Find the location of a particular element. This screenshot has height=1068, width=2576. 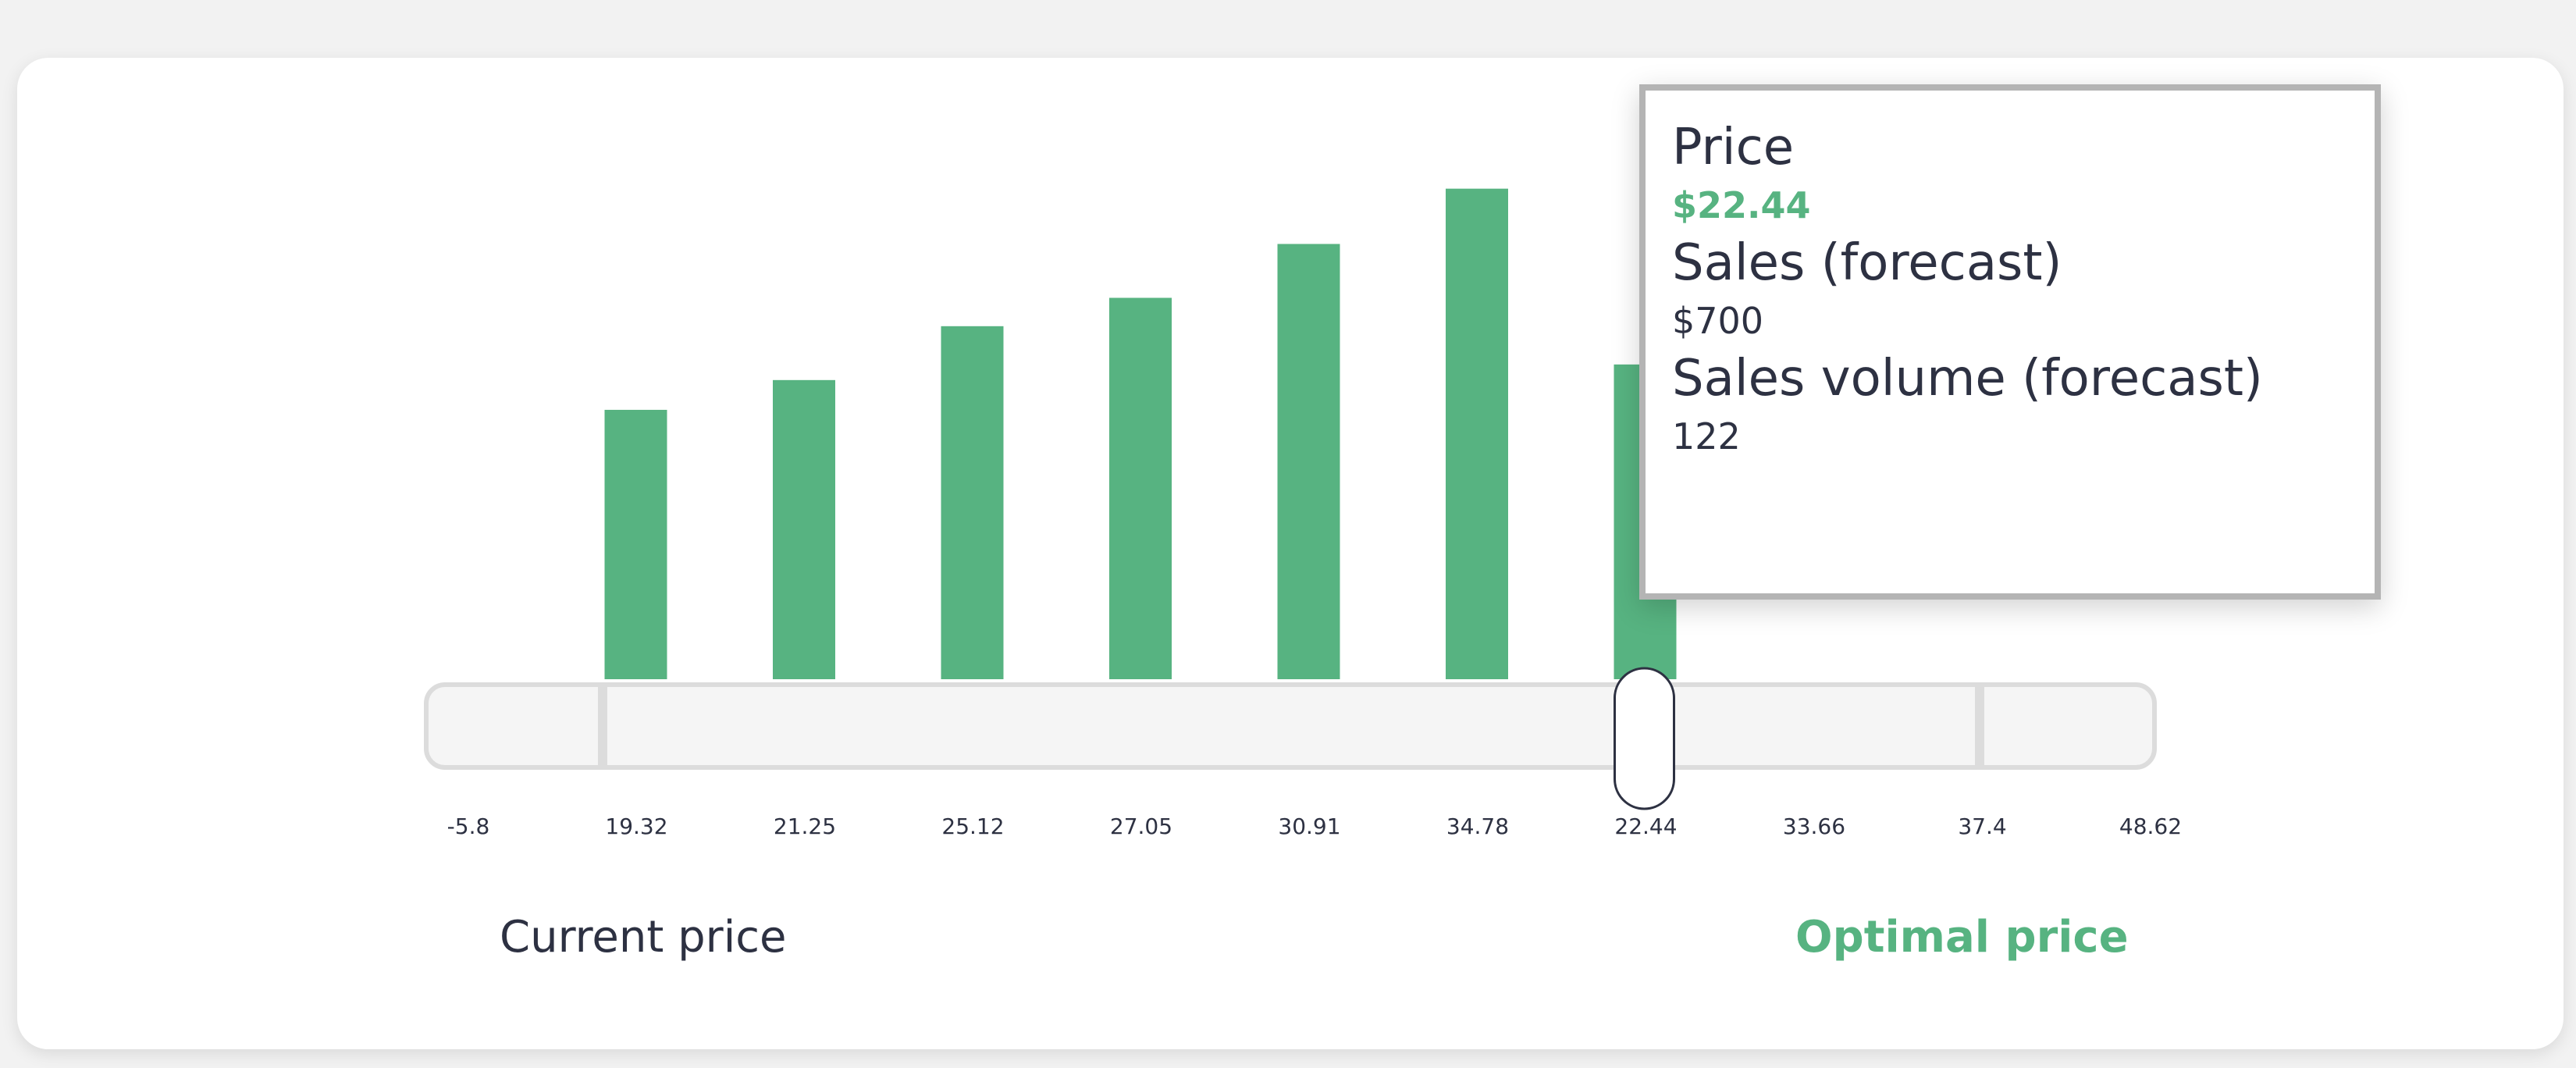

tick-label: 19.32 is located at coordinates (636, 826).